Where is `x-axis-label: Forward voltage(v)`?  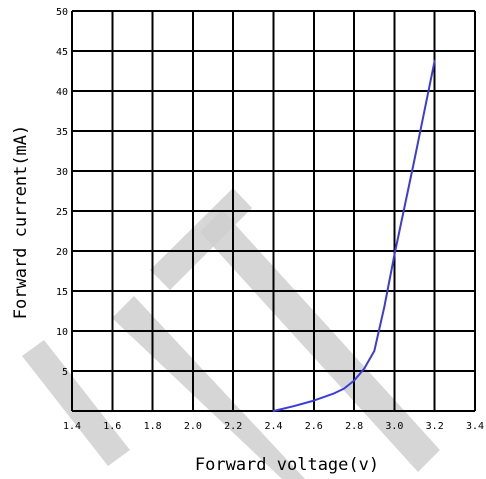 x-axis-label: Forward voltage(v) is located at coordinates (287, 465).